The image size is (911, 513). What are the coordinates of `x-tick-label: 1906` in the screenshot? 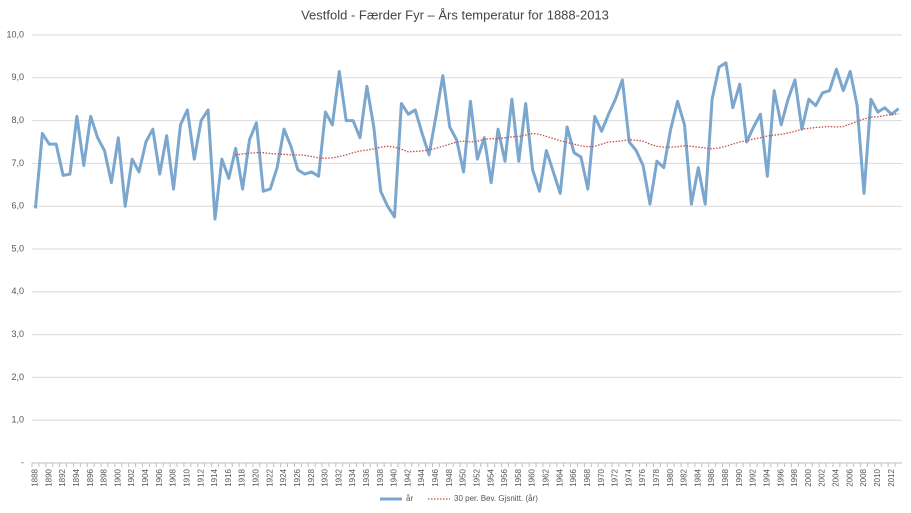 It's located at (159, 477).